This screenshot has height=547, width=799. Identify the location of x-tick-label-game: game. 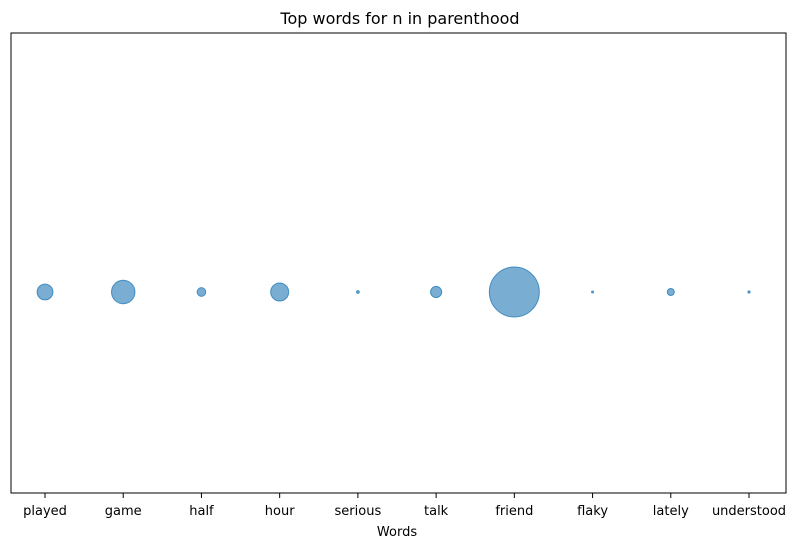
(123, 511).